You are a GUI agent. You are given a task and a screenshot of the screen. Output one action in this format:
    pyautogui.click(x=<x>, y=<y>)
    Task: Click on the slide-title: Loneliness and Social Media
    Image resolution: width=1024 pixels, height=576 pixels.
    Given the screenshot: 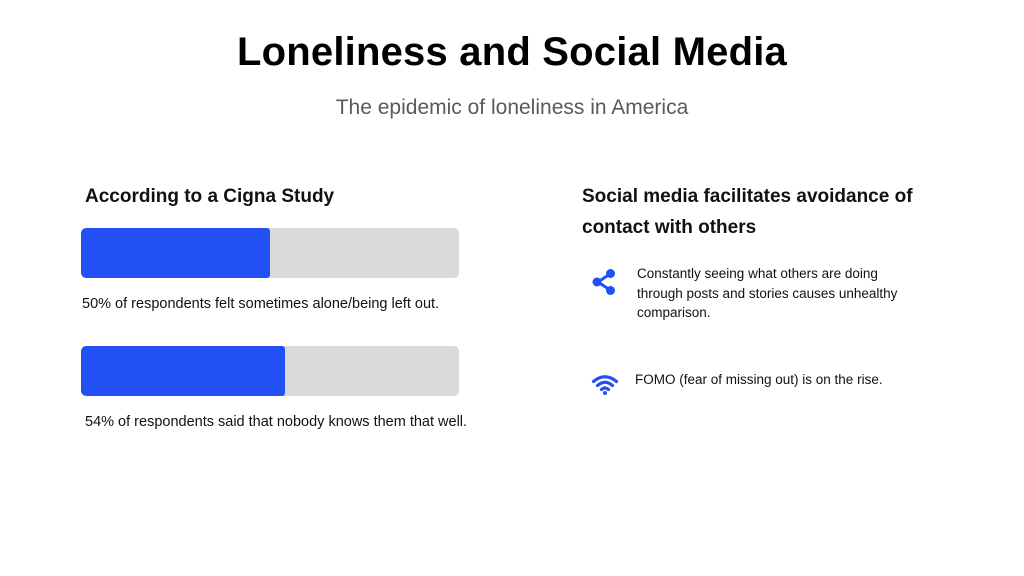 What is the action you would take?
    pyautogui.click(x=512, y=52)
    